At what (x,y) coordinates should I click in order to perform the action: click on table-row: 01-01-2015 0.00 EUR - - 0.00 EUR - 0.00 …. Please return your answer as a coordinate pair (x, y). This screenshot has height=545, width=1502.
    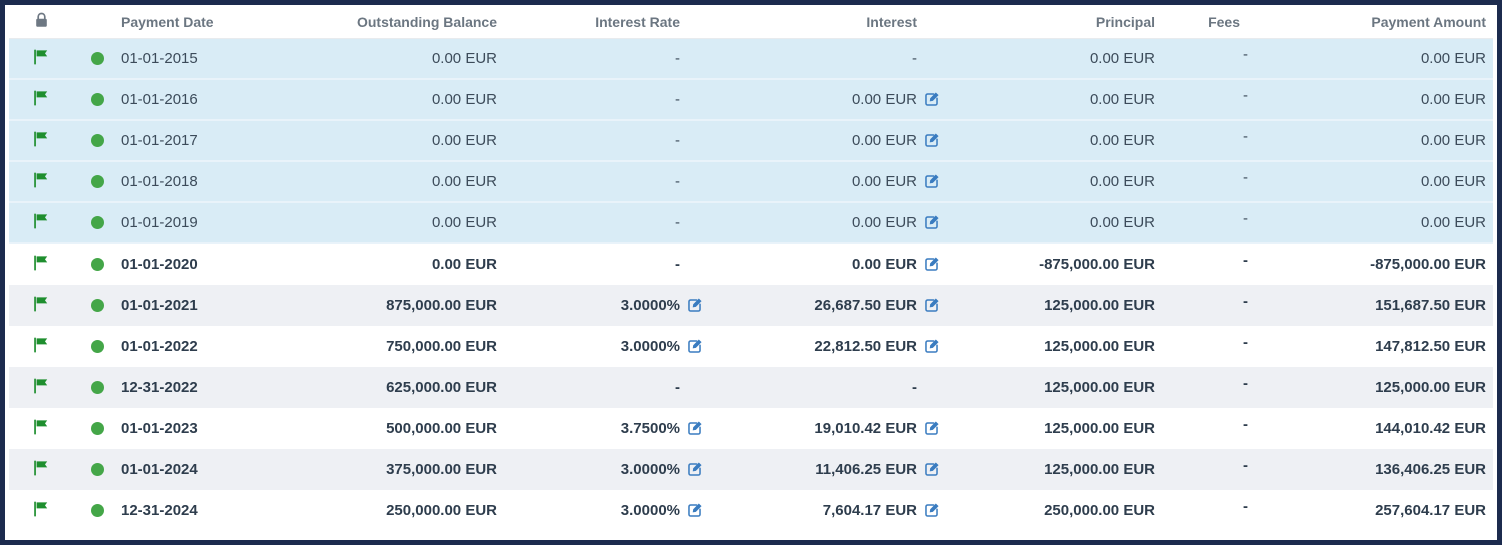
    Looking at the image, I should click on (751, 59).